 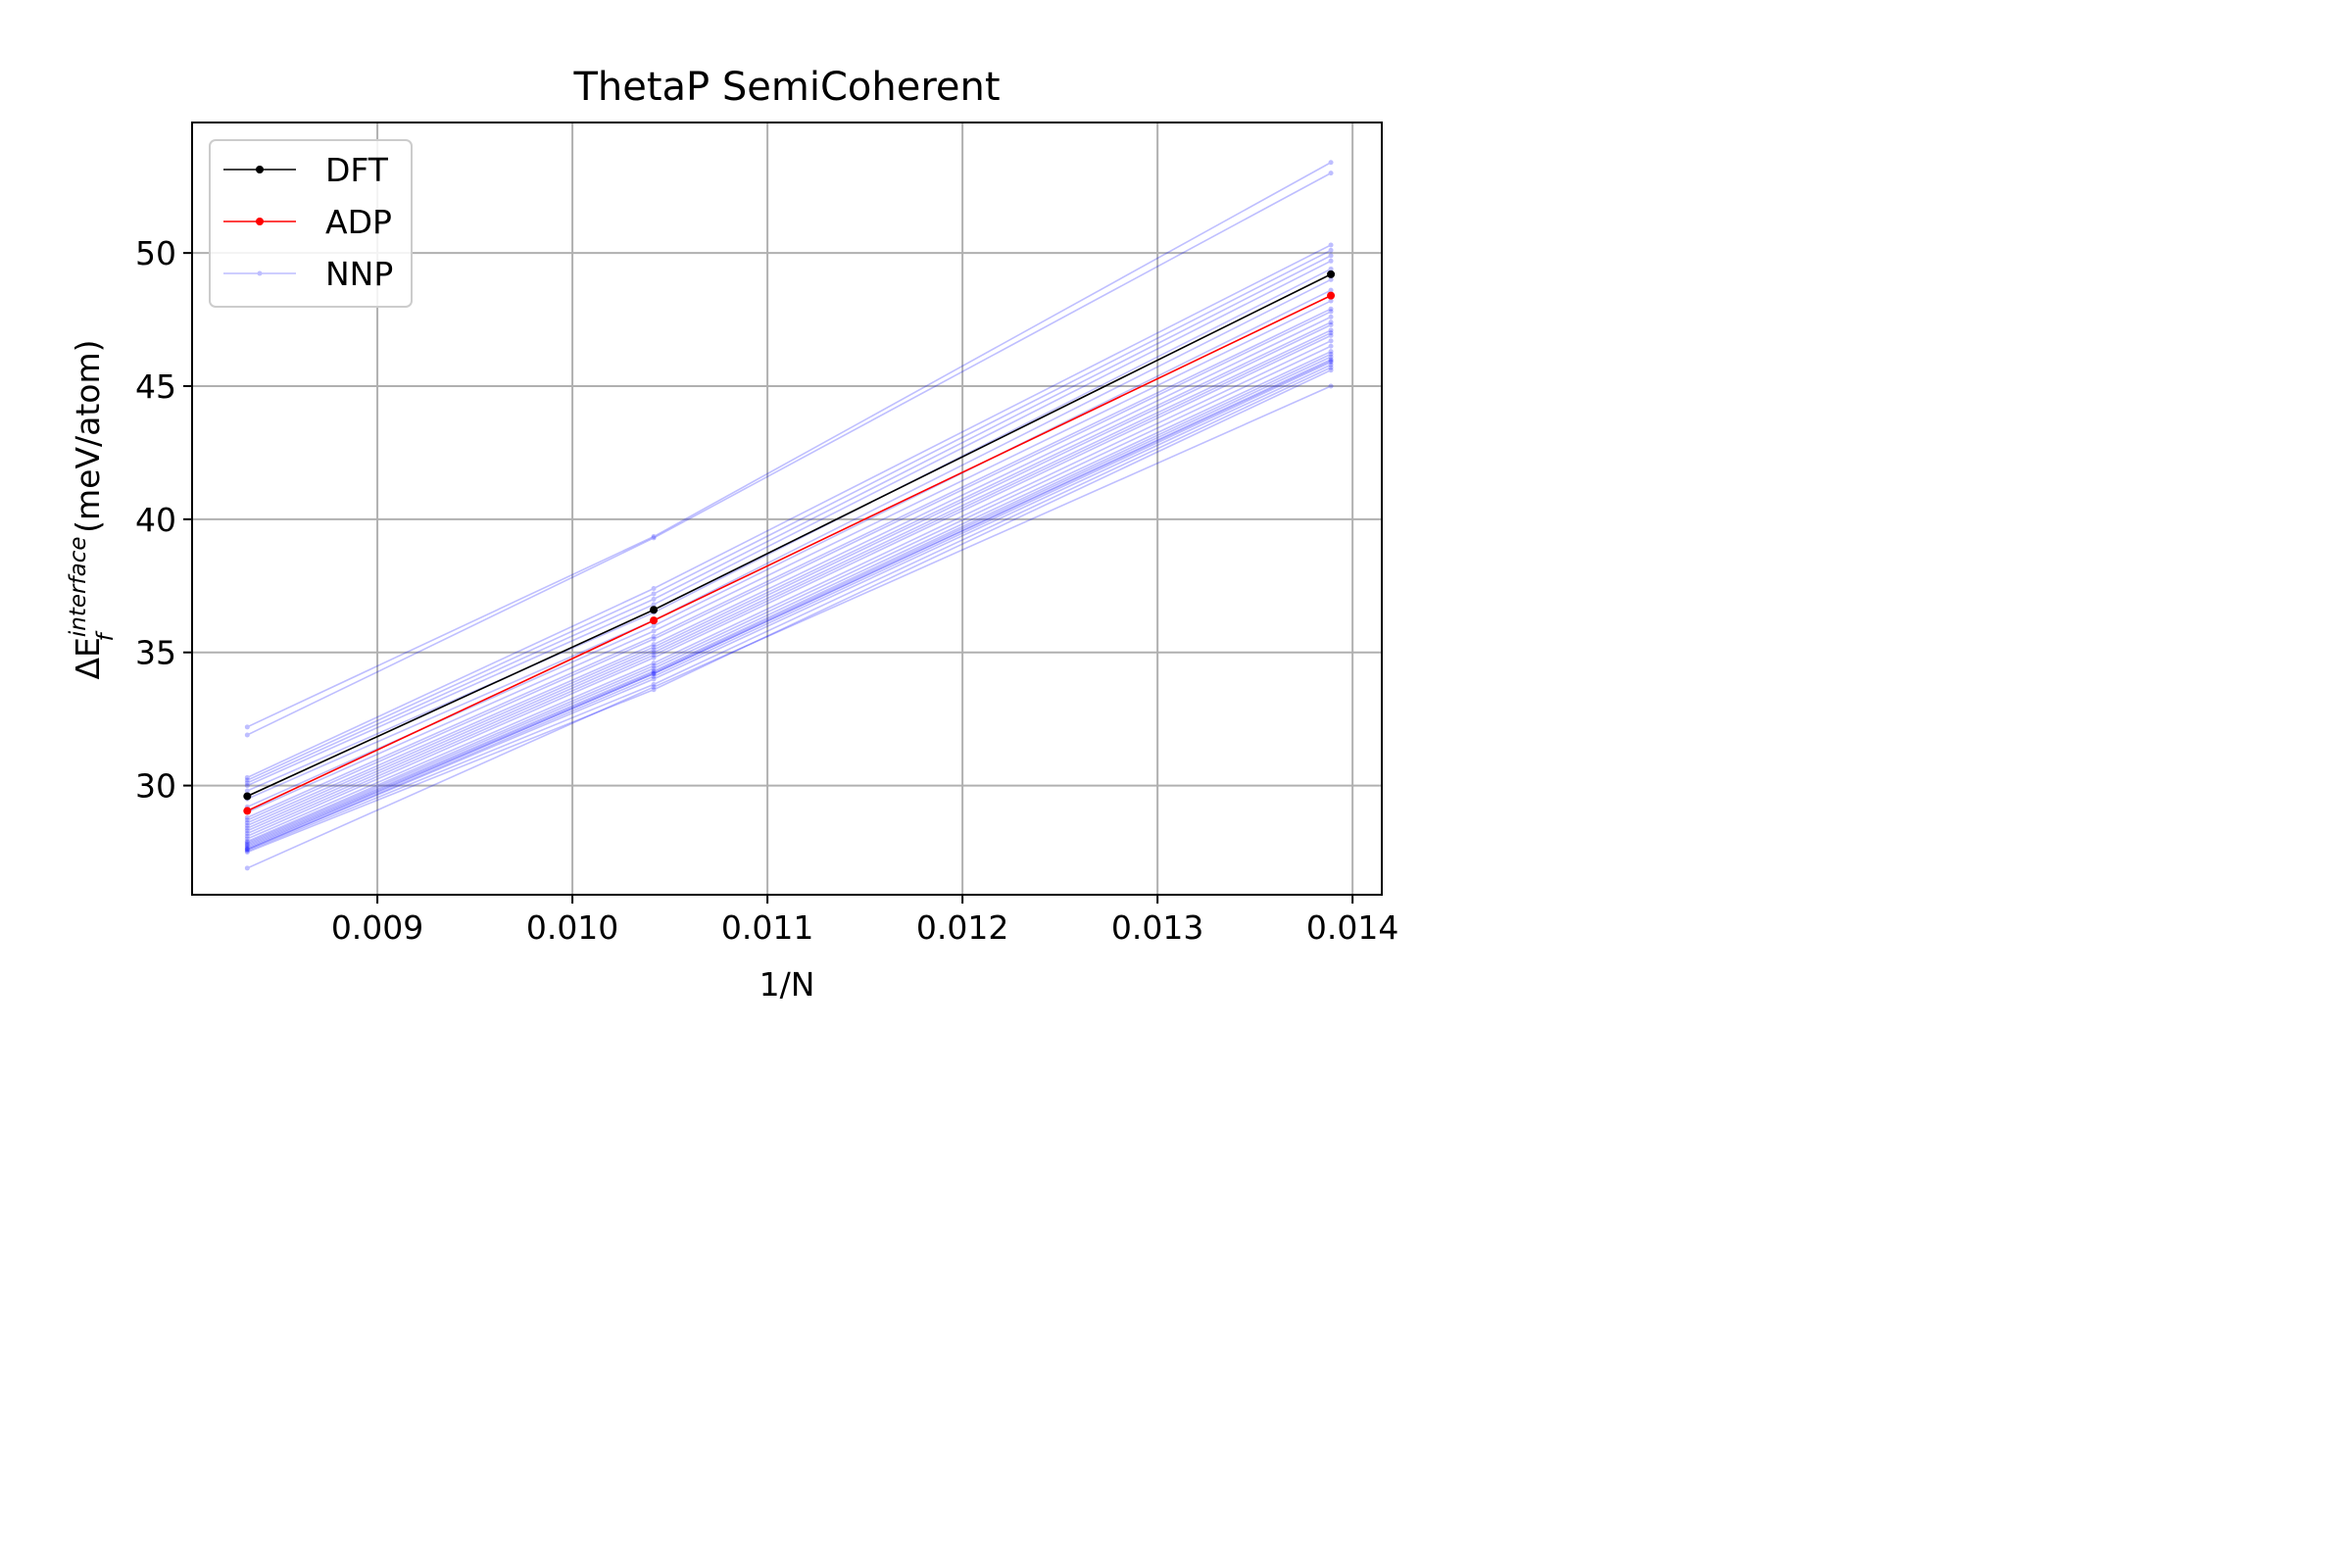 I want to click on y-axis-label-prefix: ΔE, so click(x=88, y=658).